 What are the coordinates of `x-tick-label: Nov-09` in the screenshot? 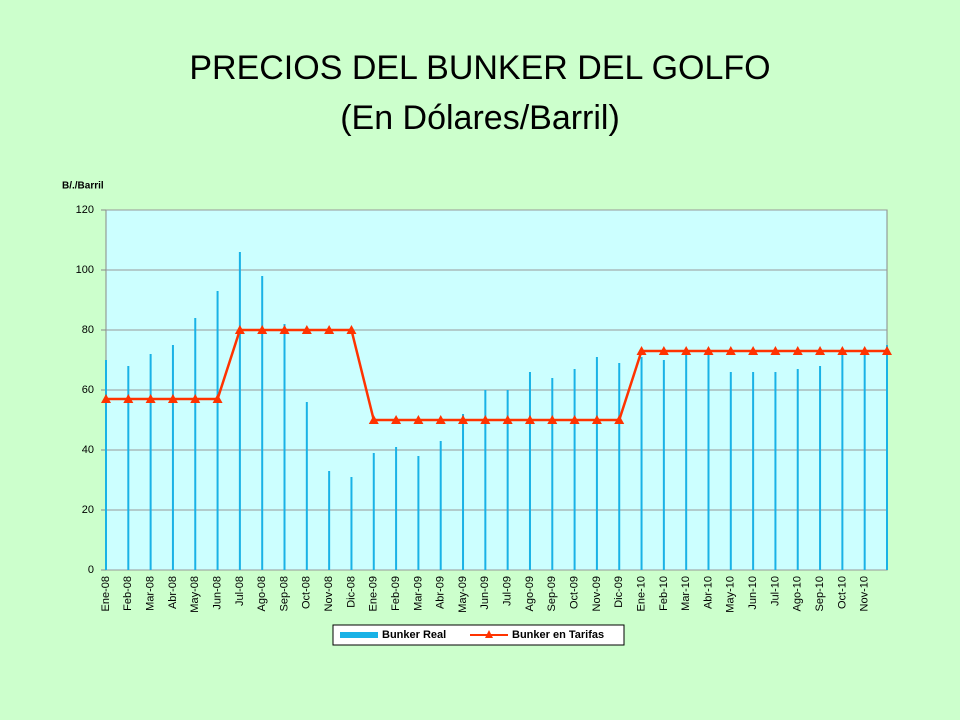 It's located at (597, 593).